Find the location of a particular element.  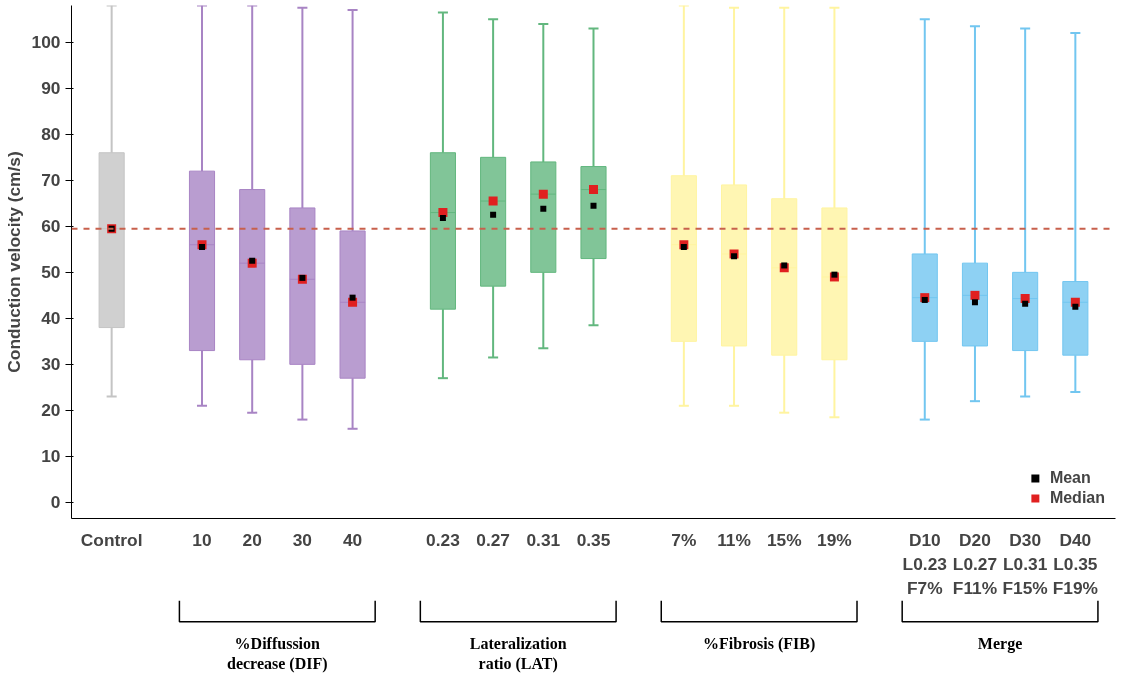

x-tick-label: D10 L0.23 F7% is located at coordinates (925, 563).